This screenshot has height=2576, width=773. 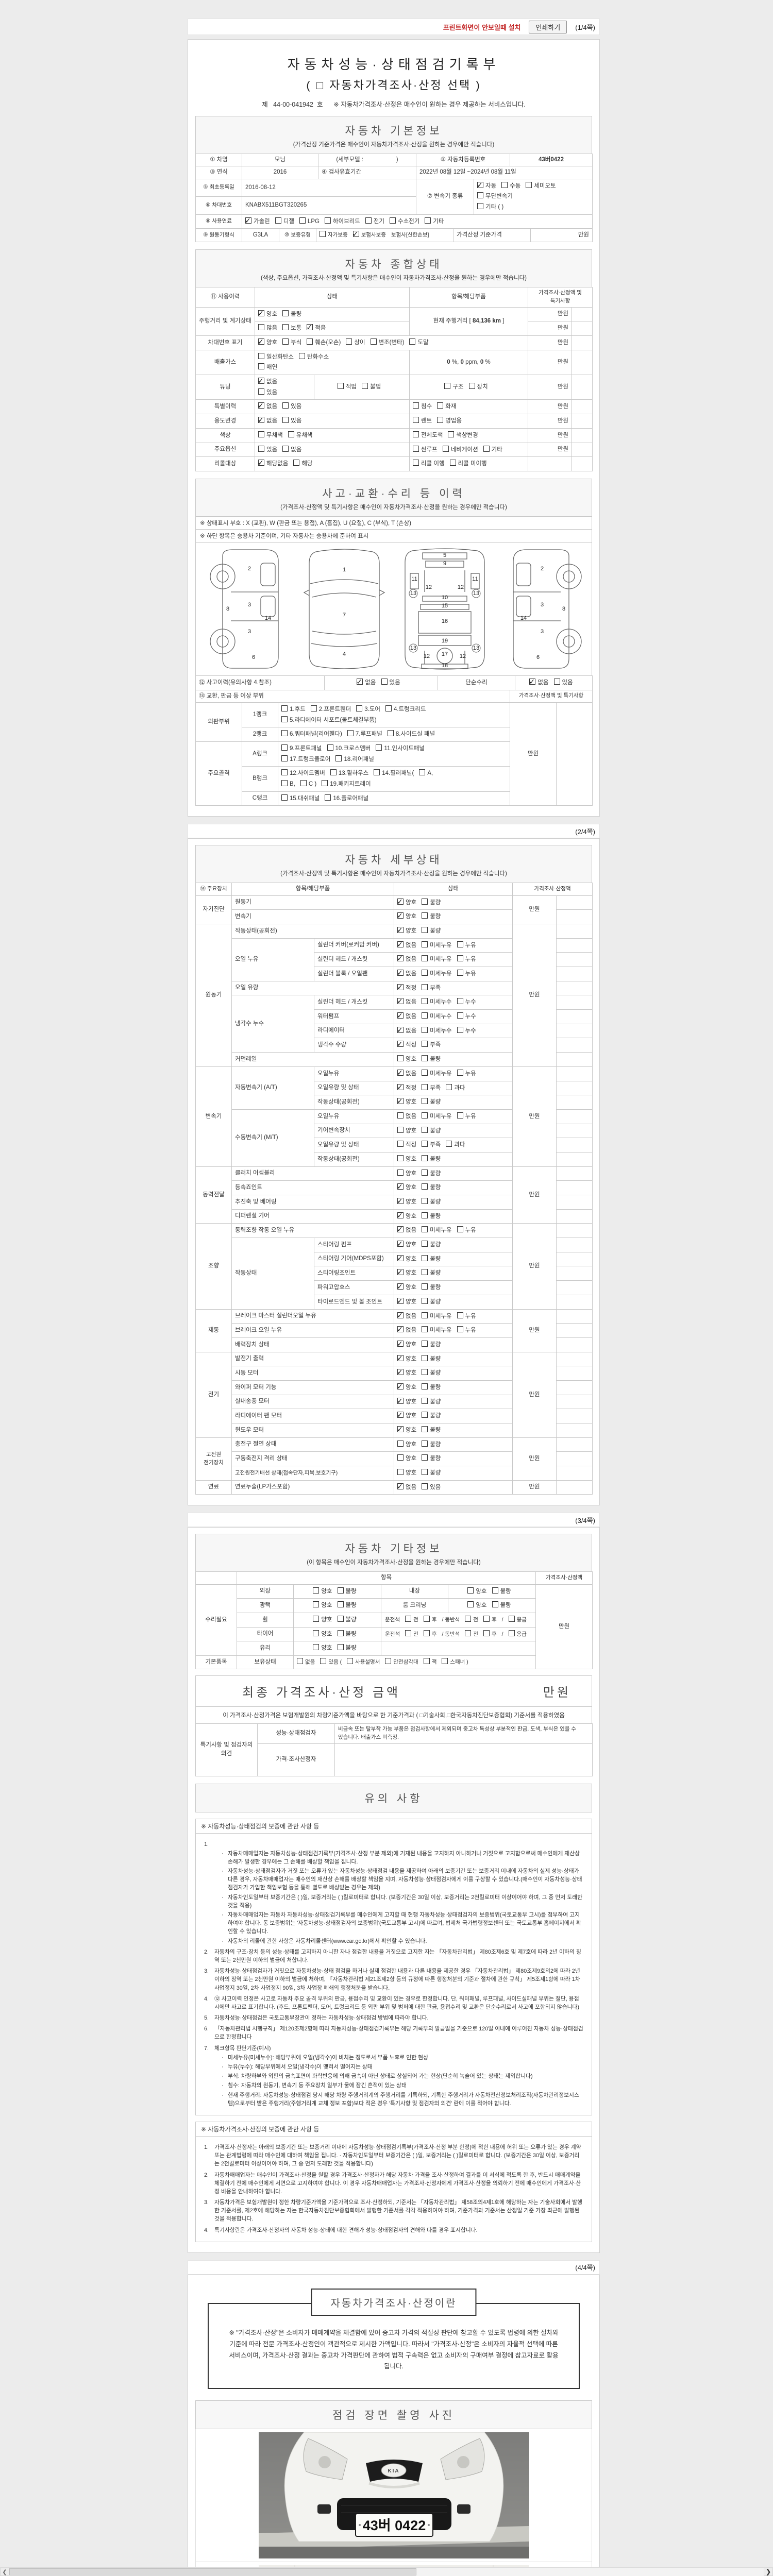 What do you see at coordinates (4, 2572) in the screenshot?
I see `scroll-left-arrow-icon: ❮` at bounding box center [4, 2572].